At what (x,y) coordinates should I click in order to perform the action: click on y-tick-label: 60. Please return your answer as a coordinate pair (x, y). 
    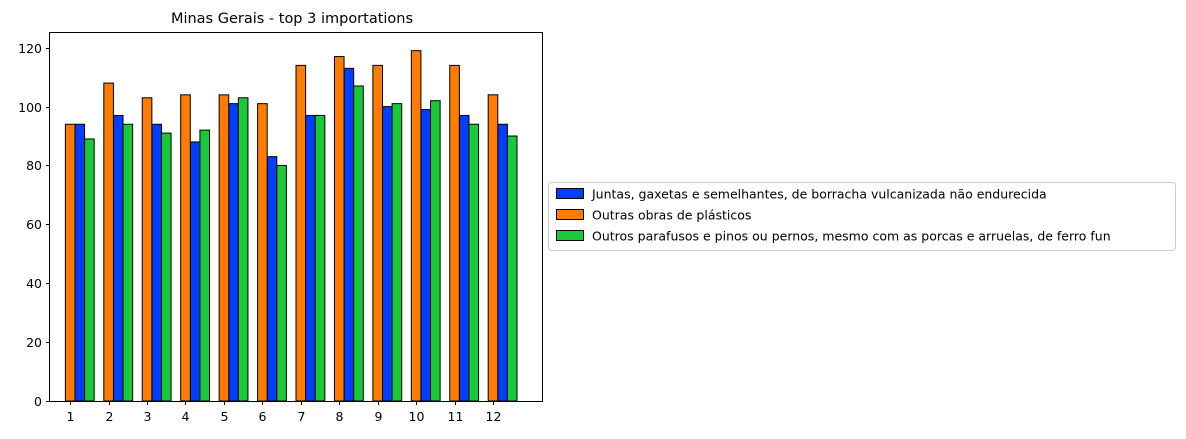
    Looking at the image, I should click on (34, 224).